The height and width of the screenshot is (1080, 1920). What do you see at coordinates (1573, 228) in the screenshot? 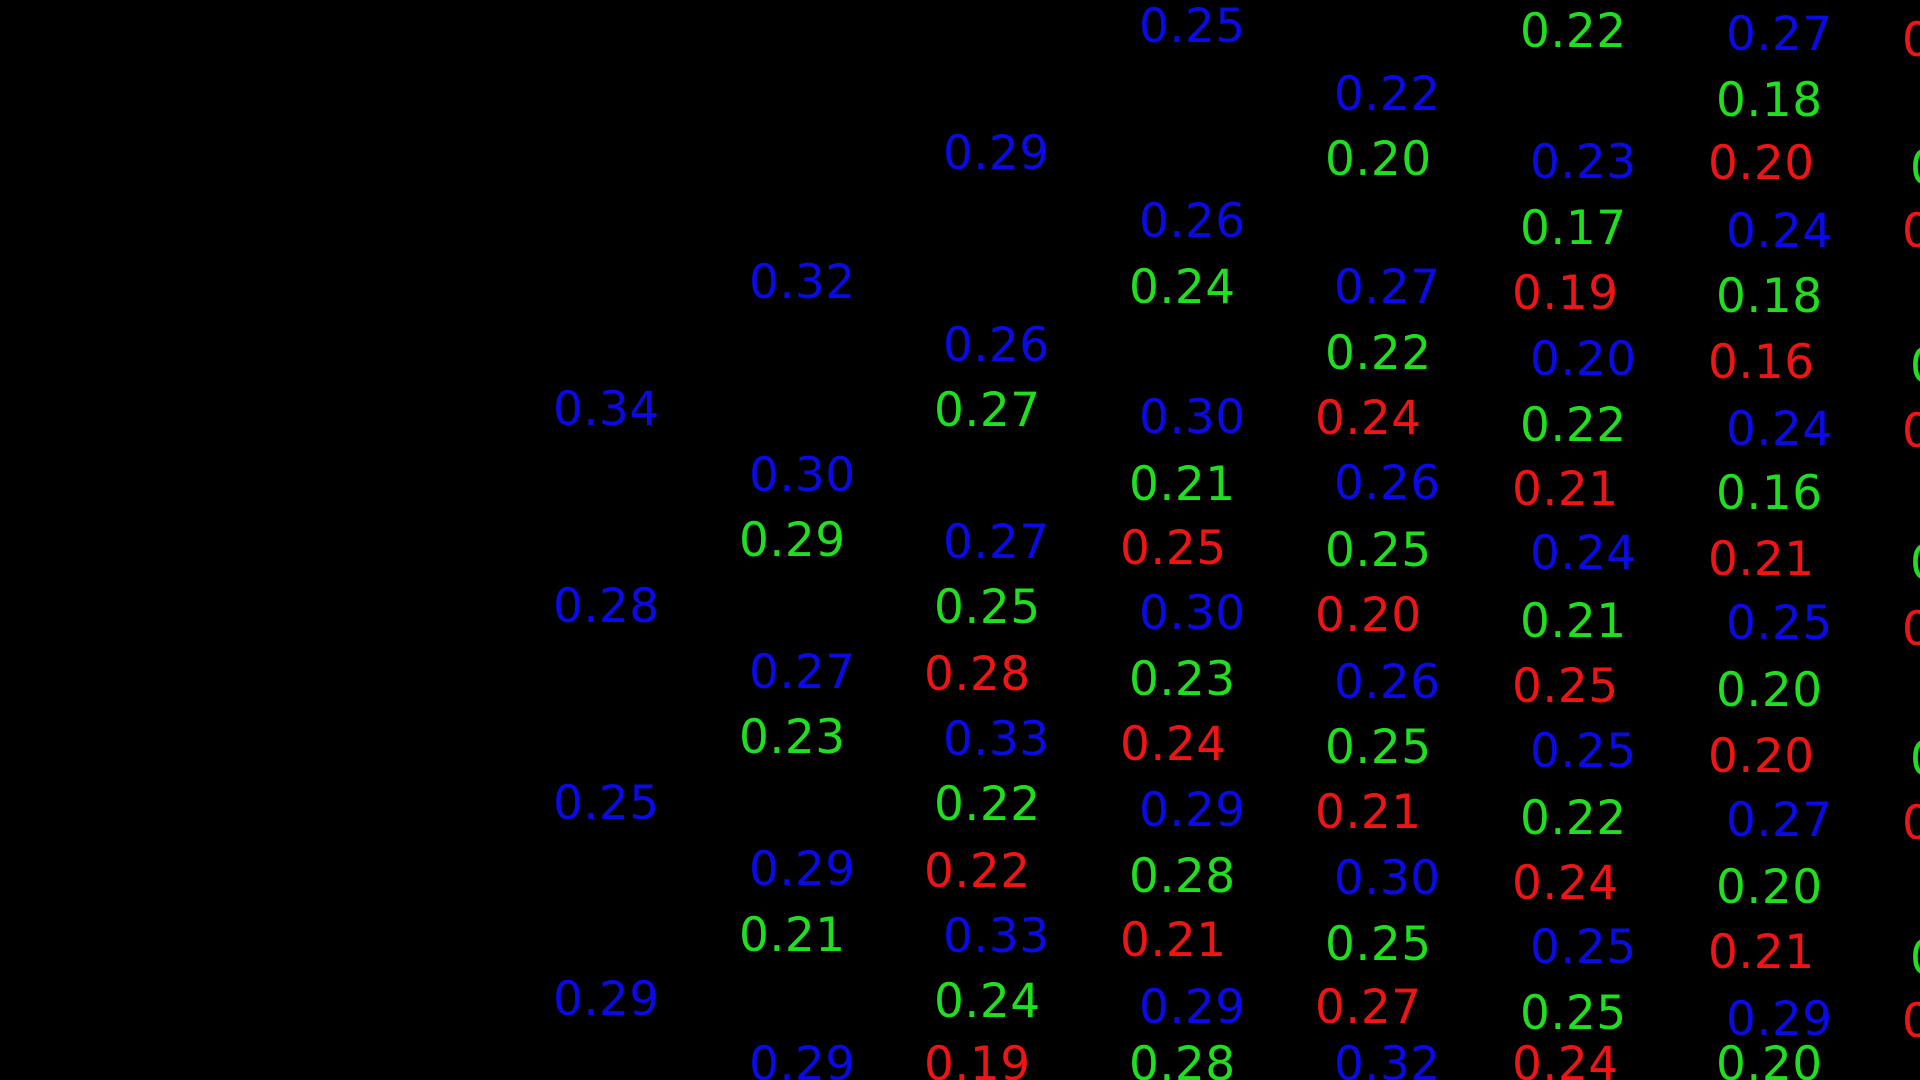
I see `value-label: 0.17` at bounding box center [1573, 228].